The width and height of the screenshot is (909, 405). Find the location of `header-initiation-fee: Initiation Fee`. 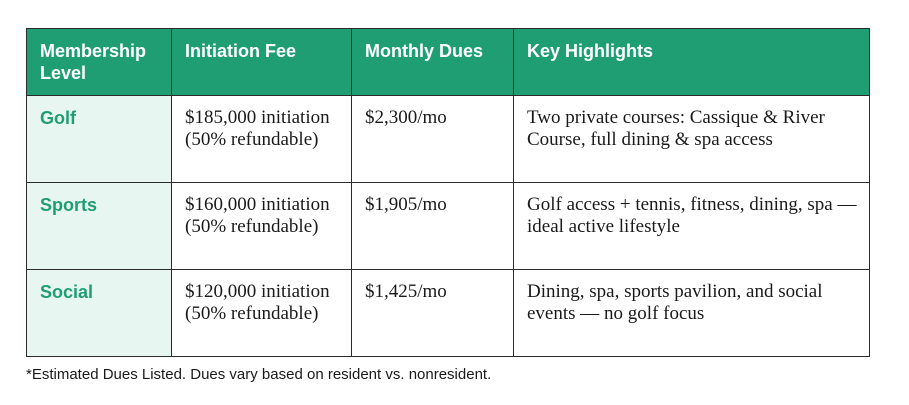

header-initiation-fee: Initiation Fee is located at coordinates (261, 62).